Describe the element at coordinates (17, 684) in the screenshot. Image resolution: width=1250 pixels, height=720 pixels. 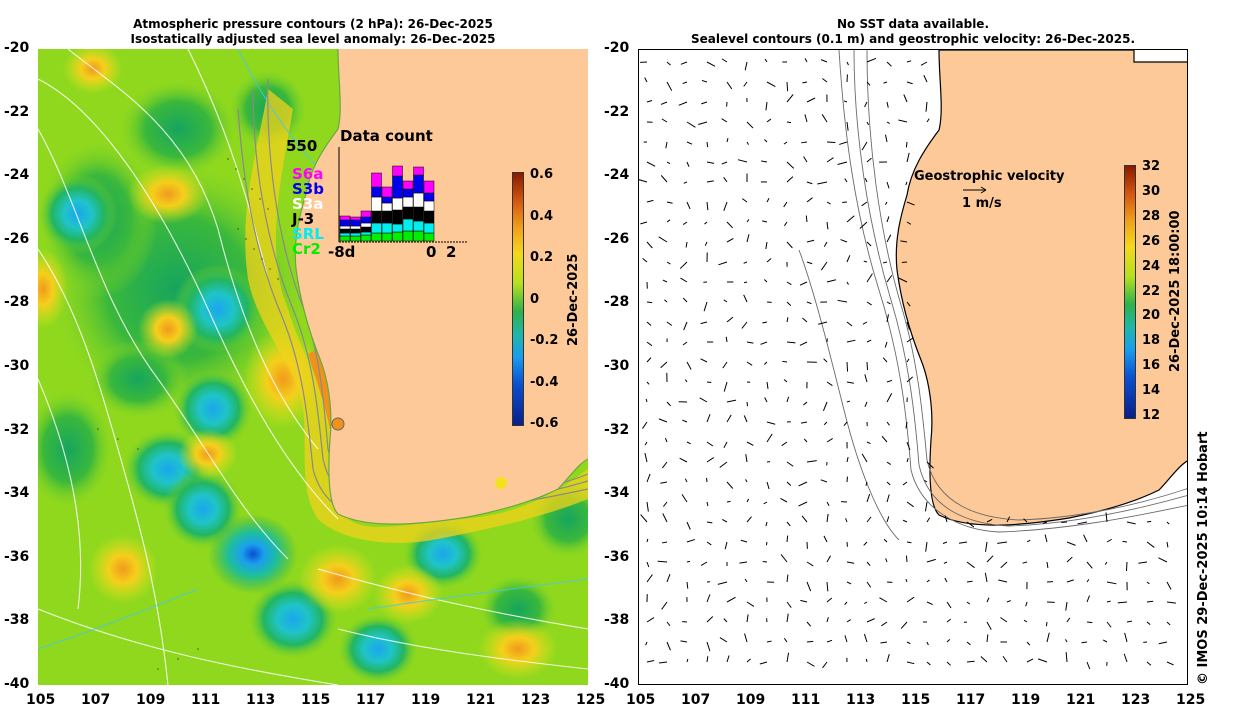
I see `left-y-tick: -40` at that location.